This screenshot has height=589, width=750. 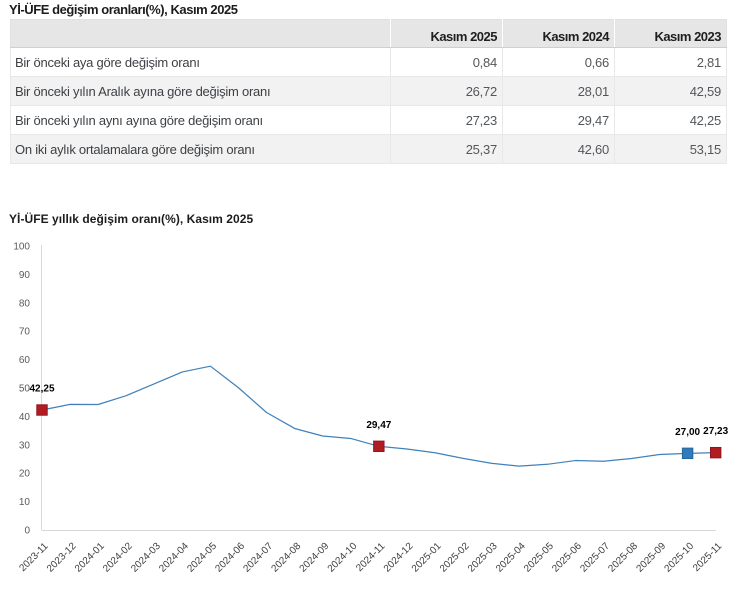 What do you see at coordinates (651, 558) in the screenshot?
I see `svg-text: 2025-09` at bounding box center [651, 558].